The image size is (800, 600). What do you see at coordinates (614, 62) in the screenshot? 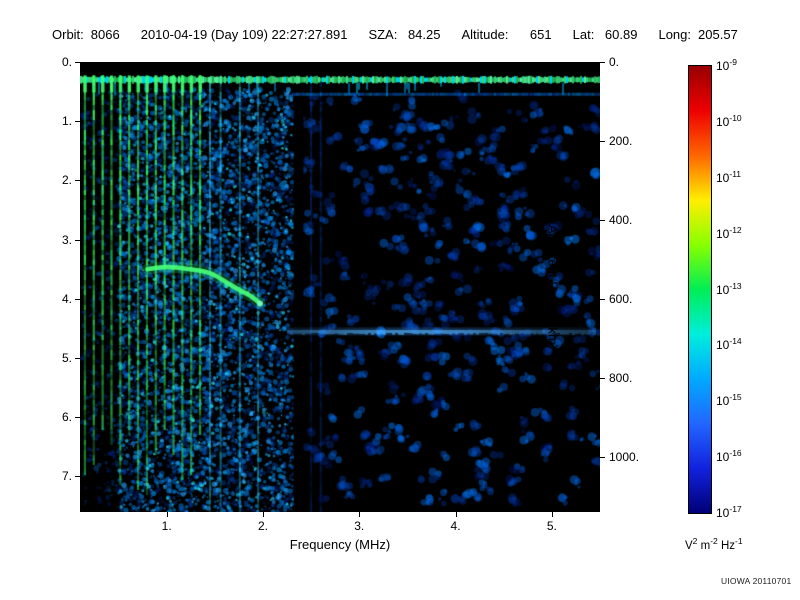
I see `y-right-tick-label: 0.` at bounding box center [614, 62].